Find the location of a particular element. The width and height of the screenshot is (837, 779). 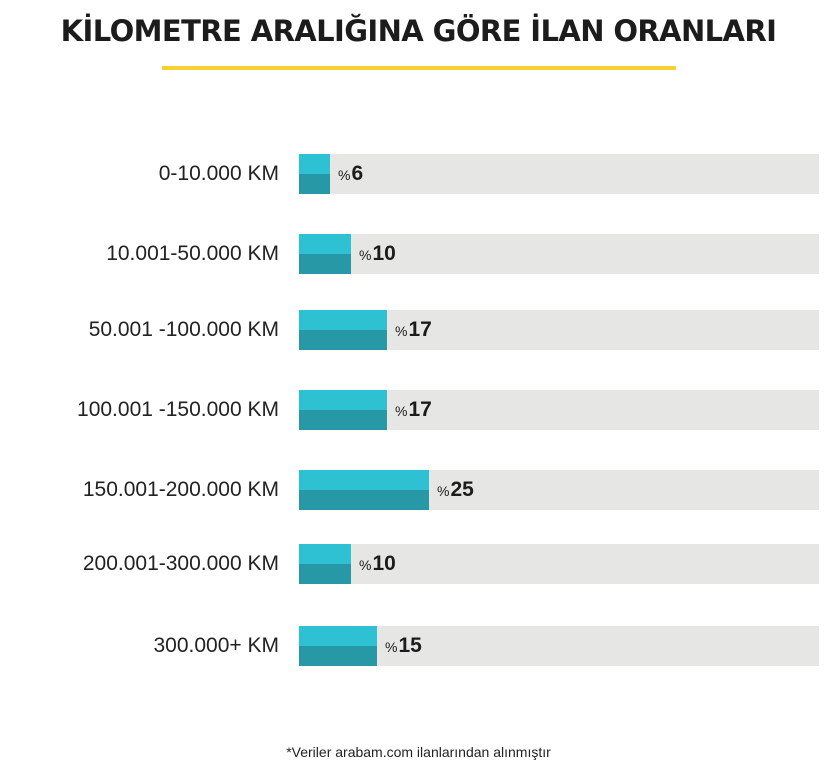

title-underline is located at coordinates (419, 68).